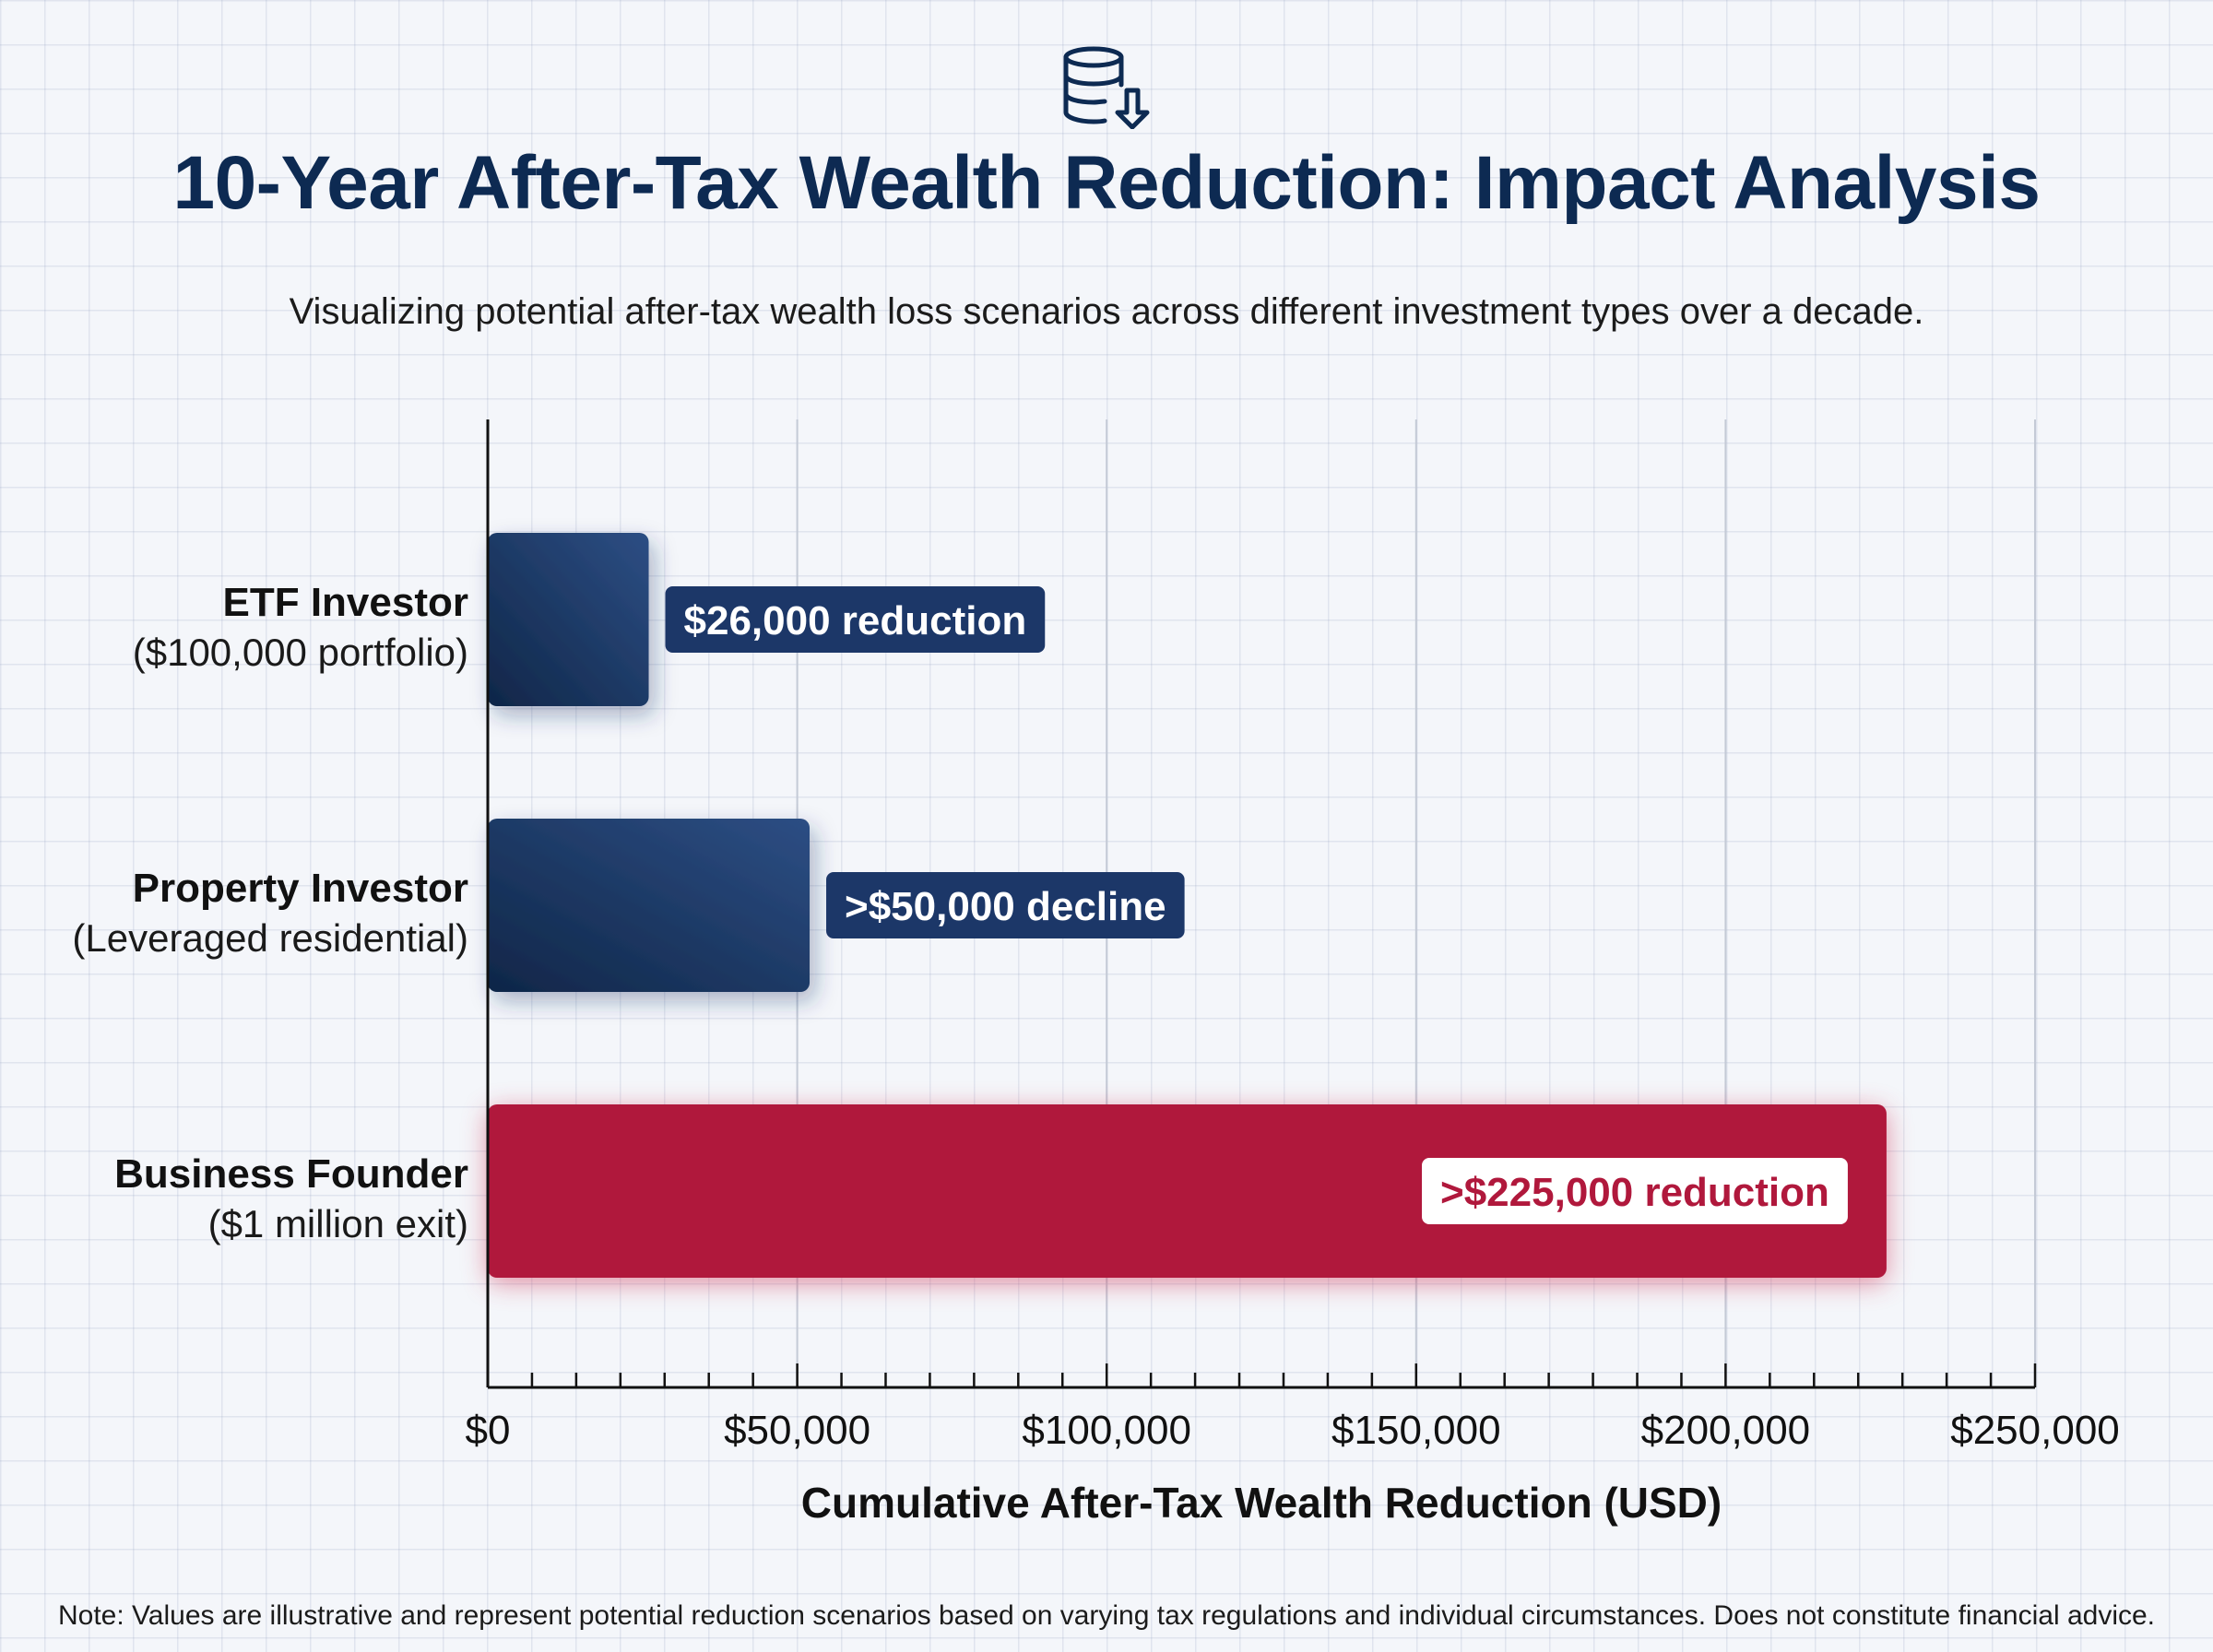 This screenshot has width=2213, height=1652. Describe the element at coordinates (291, 1174) in the screenshot. I see `category-label: Business Founder` at that location.